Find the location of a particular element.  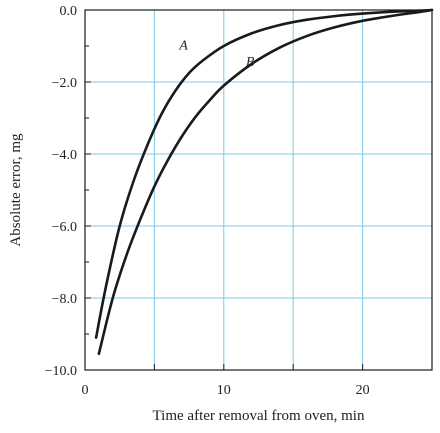

y-axis-title: Absolute error, mg is located at coordinates (16, 190).